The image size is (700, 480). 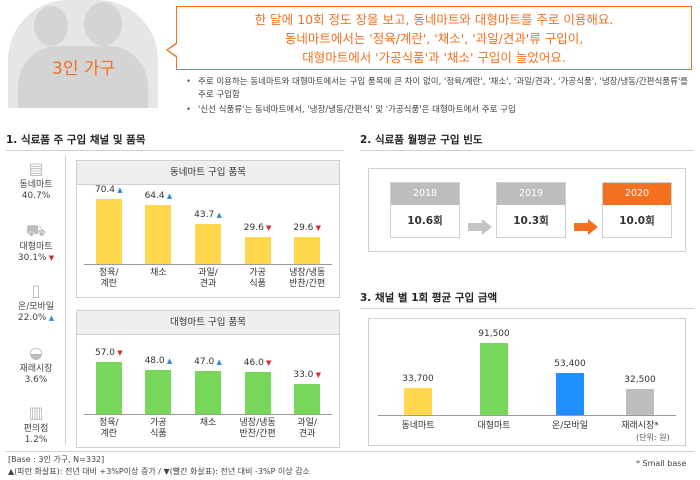 I want to click on panel-title: 대형마트 구입 품목, so click(x=208, y=323).